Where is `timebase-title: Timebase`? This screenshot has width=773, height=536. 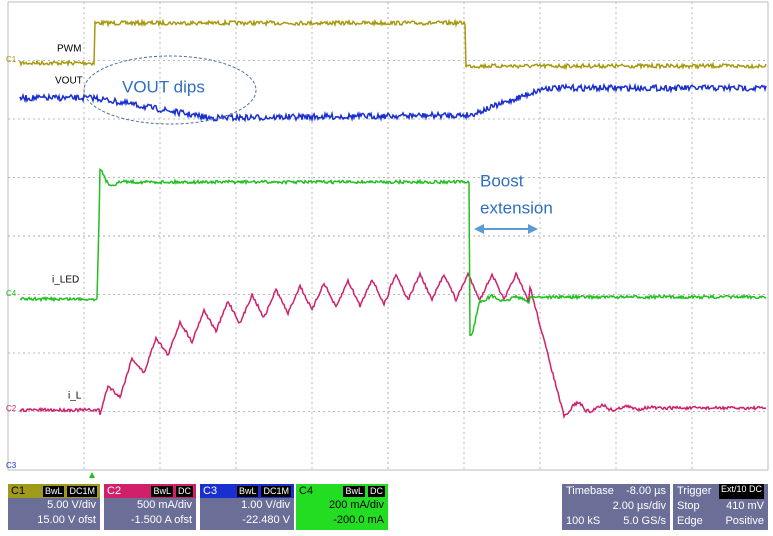
timebase-title: Timebase is located at coordinates (590, 491).